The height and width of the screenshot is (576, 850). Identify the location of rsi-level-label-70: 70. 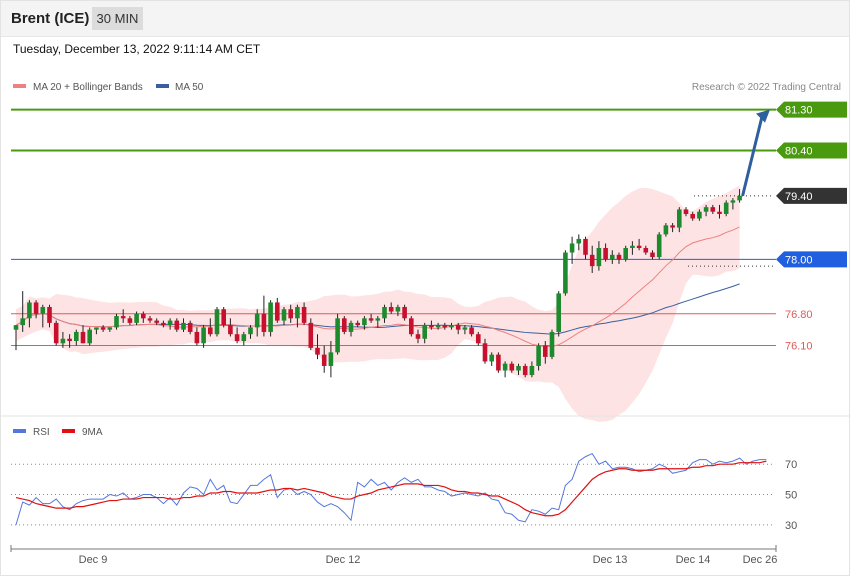
(791, 465).